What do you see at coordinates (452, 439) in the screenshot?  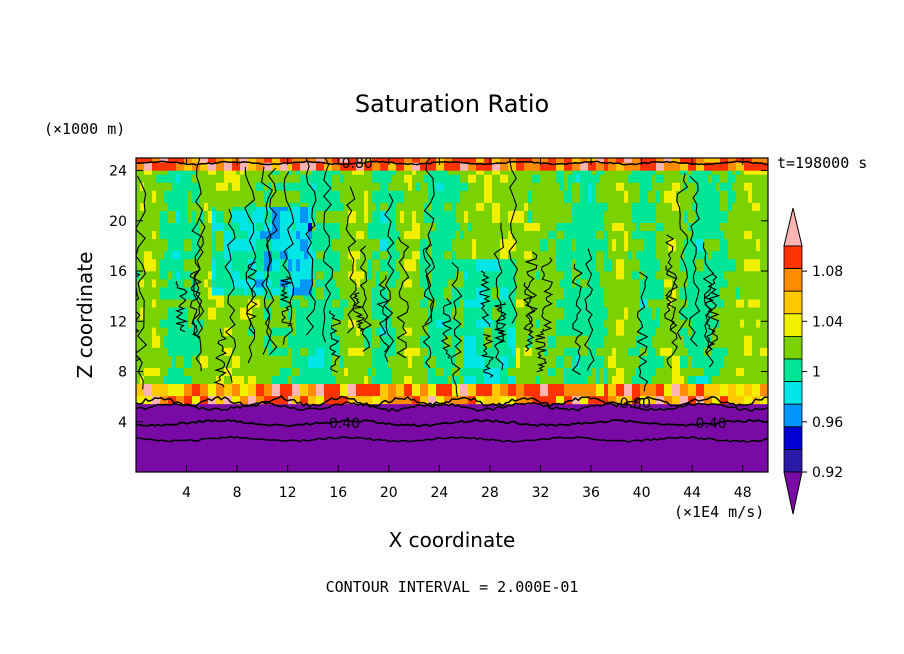 I see `contour-line-0.2` at bounding box center [452, 439].